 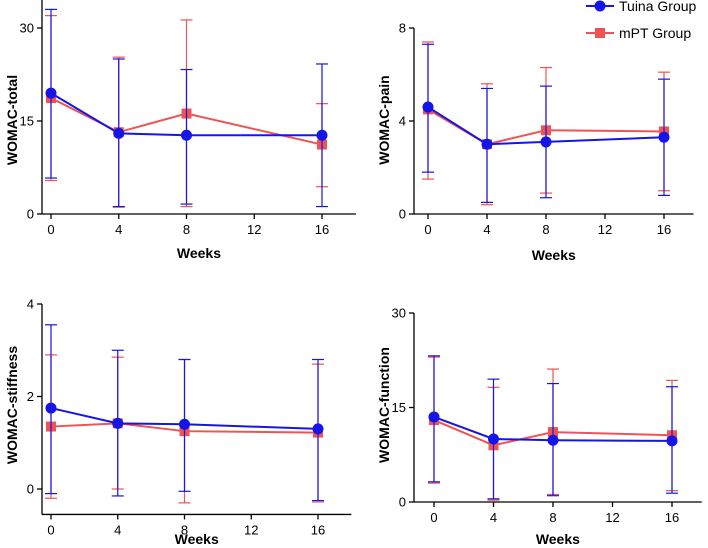 What do you see at coordinates (655, 33) in the screenshot?
I see `legend-label-mpt: mPT Group` at bounding box center [655, 33].